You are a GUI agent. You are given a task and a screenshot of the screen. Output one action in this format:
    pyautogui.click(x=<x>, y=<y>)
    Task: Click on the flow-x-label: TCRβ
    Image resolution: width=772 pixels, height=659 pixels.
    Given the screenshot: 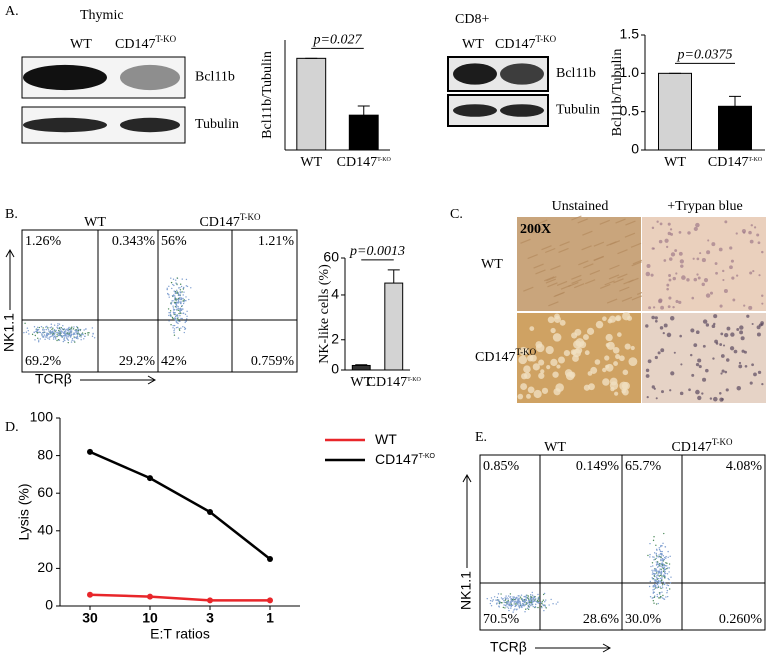 What is the action you would take?
    pyautogui.click(x=508, y=647)
    